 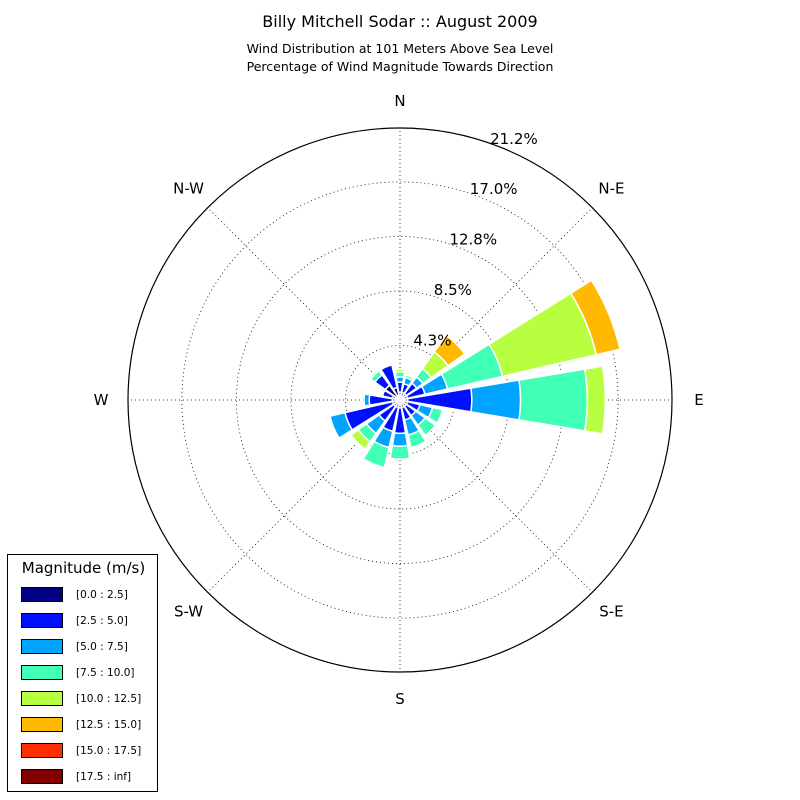 What do you see at coordinates (453, 290) in the screenshot?
I see `radial-tick-label: 8.5%` at bounding box center [453, 290].